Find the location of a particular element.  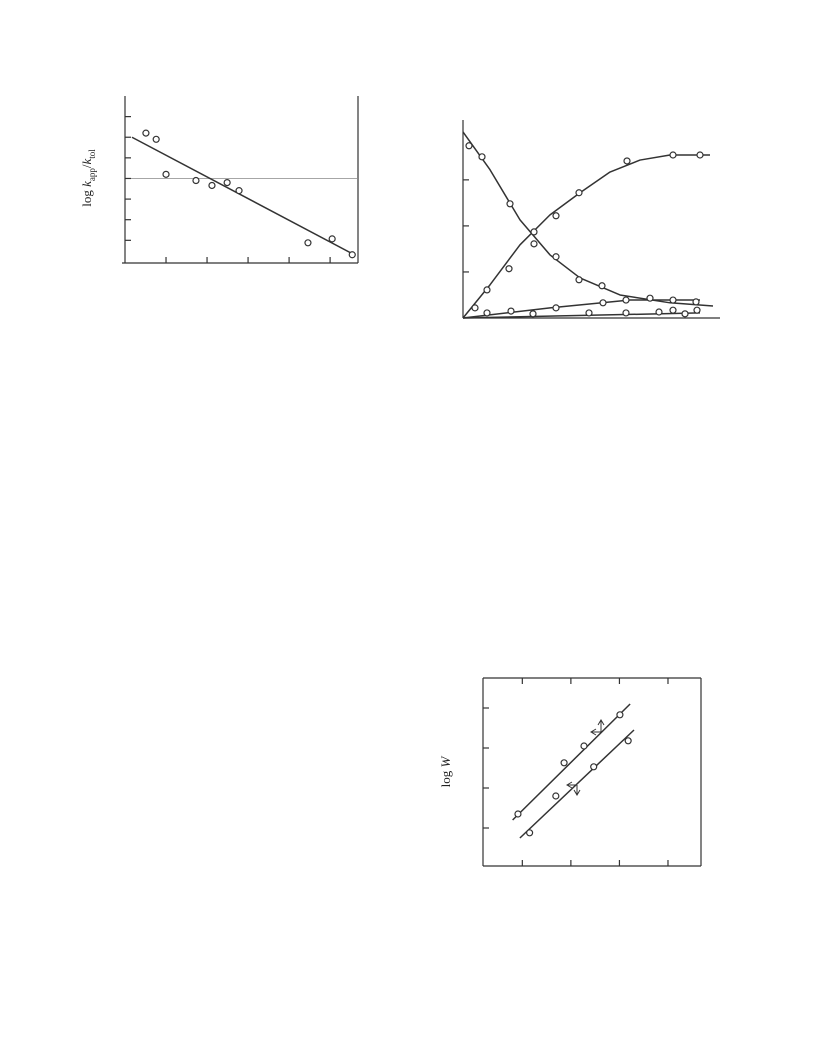

label-part: W is located at coordinates (445, 761).